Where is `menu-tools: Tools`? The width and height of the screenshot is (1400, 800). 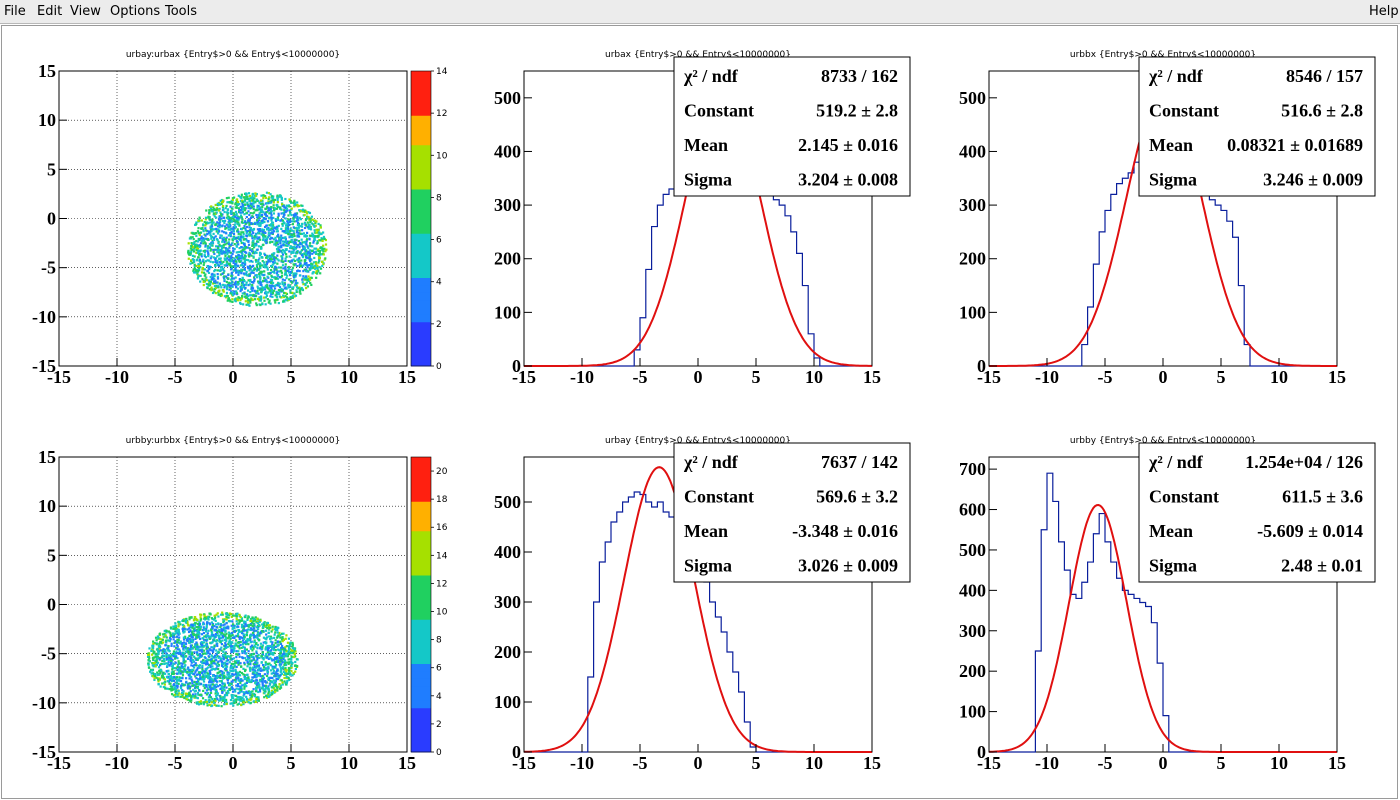 menu-tools: Tools is located at coordinates (181, 11).